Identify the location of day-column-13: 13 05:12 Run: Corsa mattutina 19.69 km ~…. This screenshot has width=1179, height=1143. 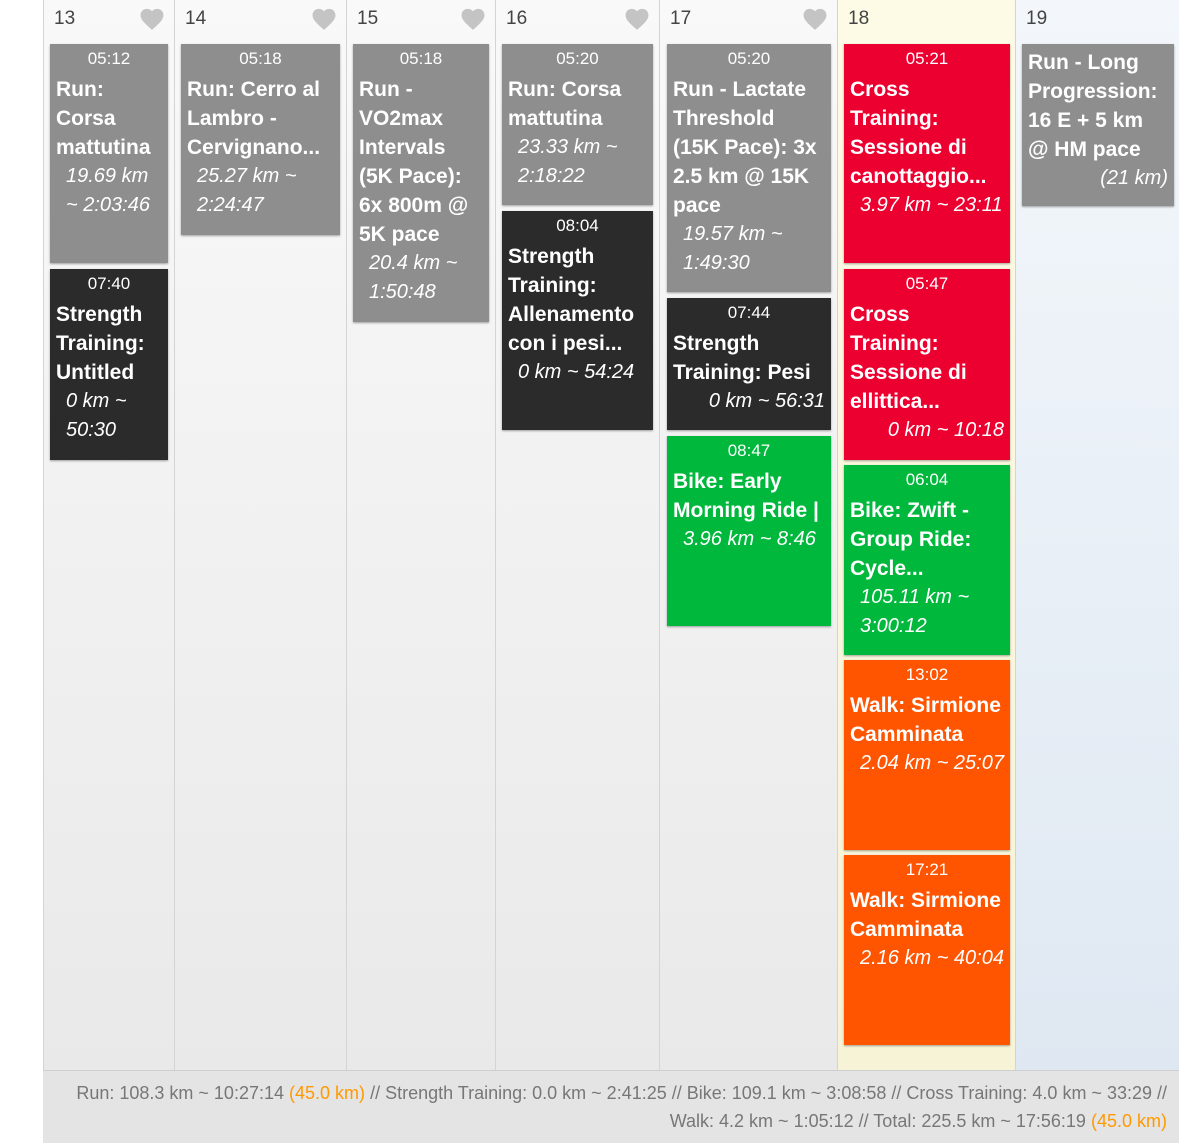
(108, 535).